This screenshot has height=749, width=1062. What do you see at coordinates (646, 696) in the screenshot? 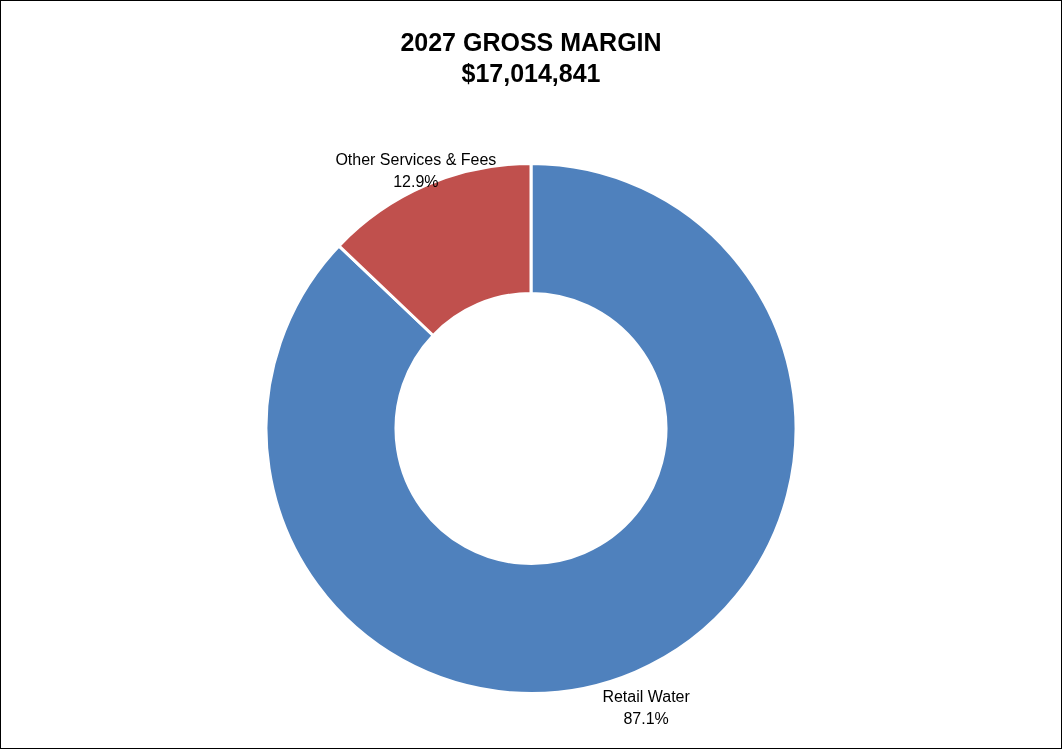
I see `slice-label: Retail Water` at bounding box center [646, 696].